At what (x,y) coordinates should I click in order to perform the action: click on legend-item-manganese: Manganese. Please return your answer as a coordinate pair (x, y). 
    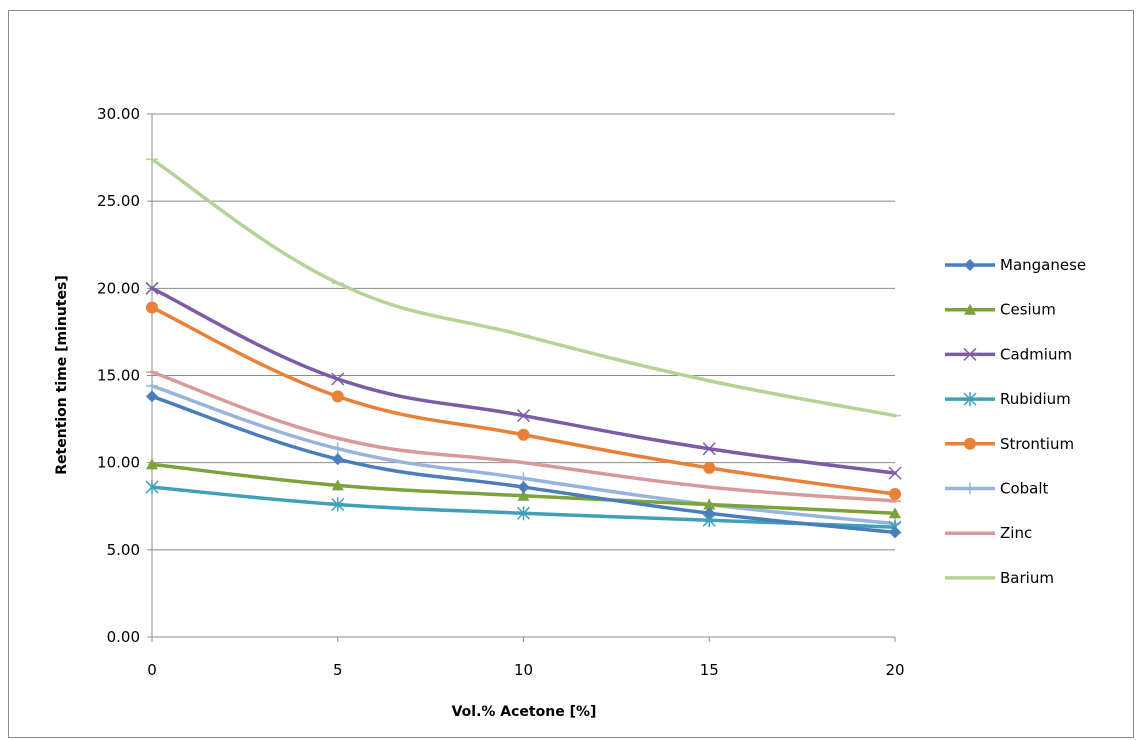
    Looking at the image, I should click on (1015, 265).